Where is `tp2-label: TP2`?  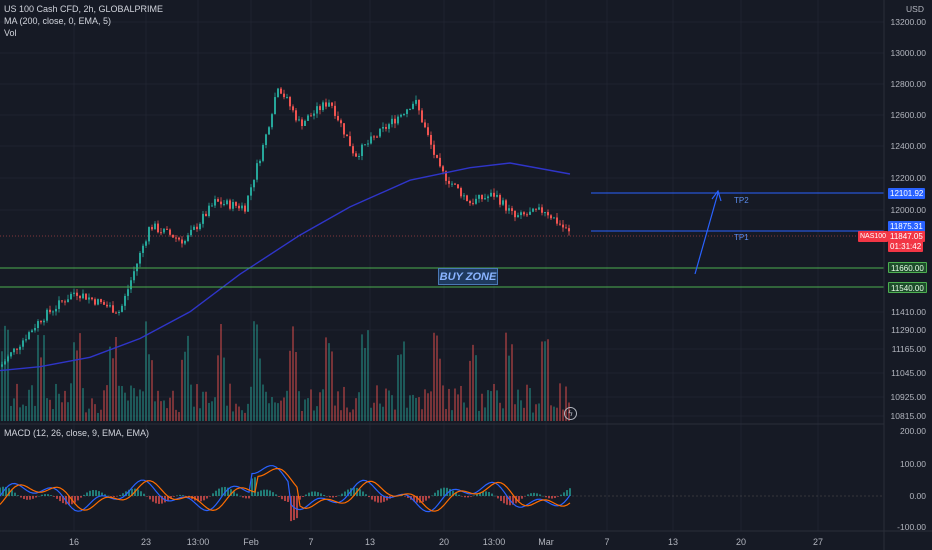 tp2-label: TP2 is located at coordinates (741, 200).